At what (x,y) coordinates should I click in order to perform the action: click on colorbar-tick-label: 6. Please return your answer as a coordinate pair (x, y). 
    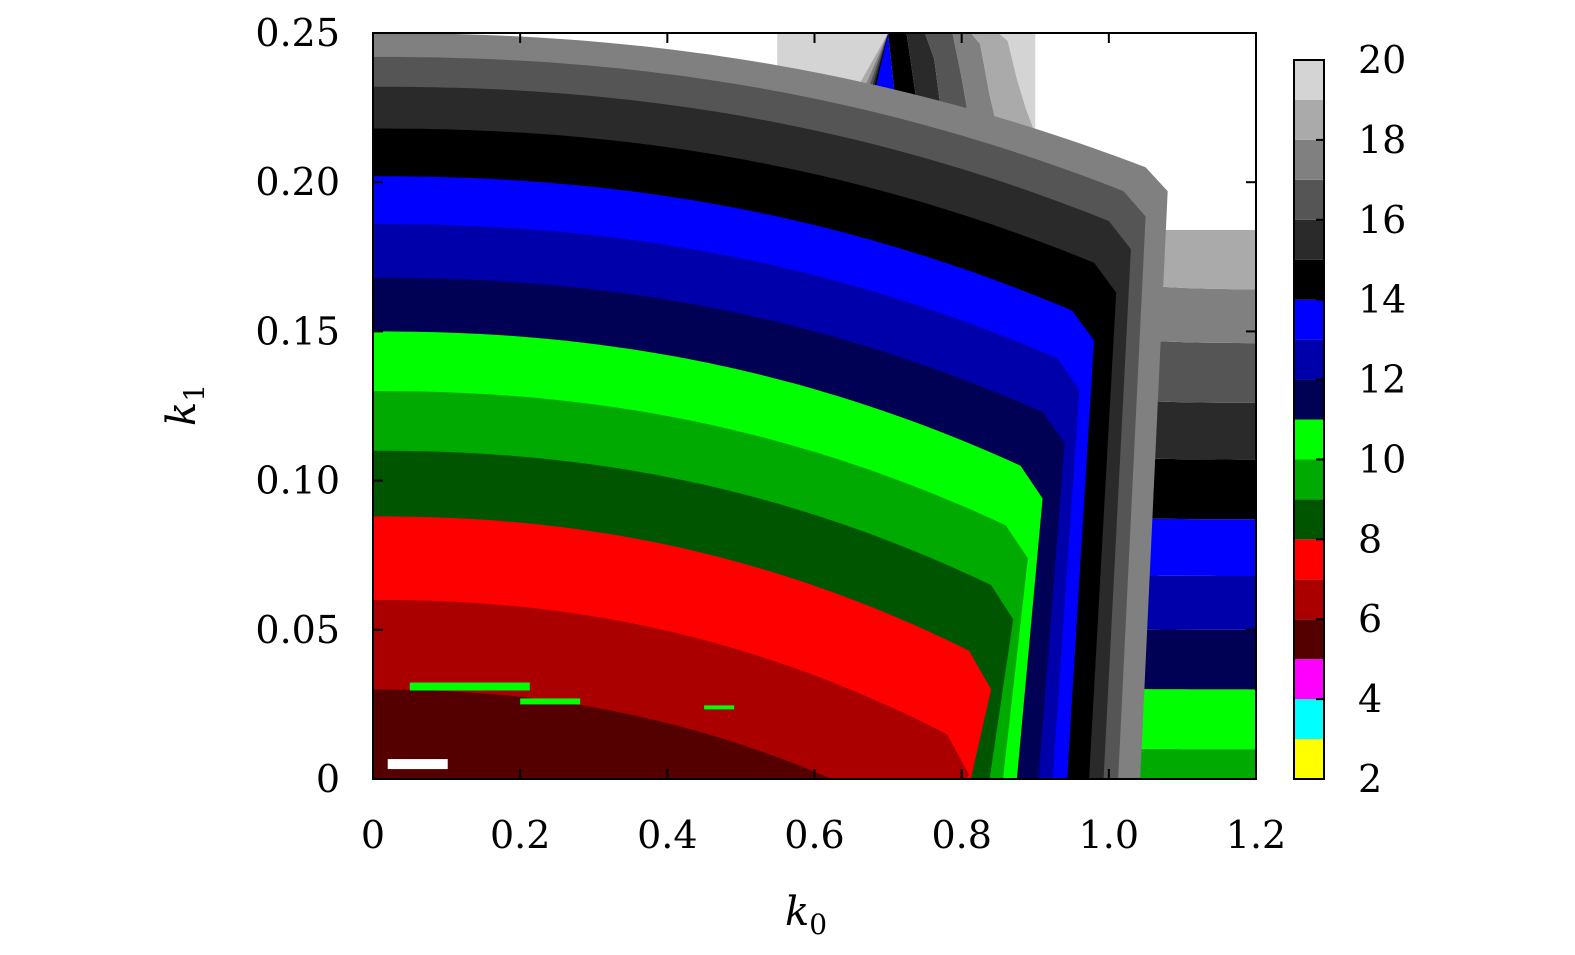
    Looking at the image, I should click on (1370, 619).